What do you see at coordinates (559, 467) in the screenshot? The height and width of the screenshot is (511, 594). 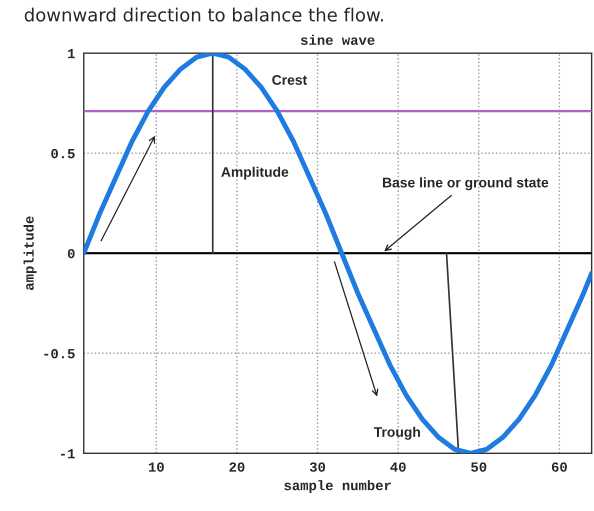 I see `x-tick-label: 60` at bounding box center [559, 467].